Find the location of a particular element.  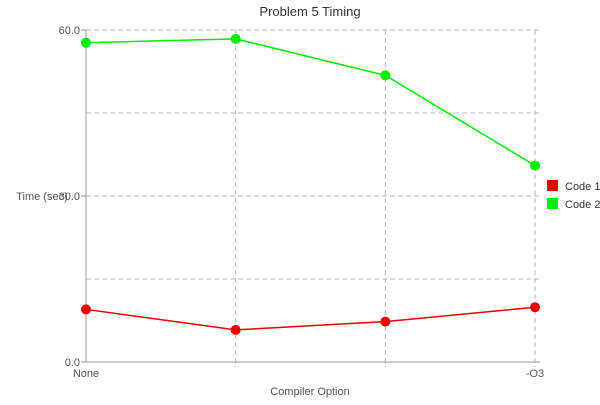

x-tick-label: None is located at coordinates (86, 374).